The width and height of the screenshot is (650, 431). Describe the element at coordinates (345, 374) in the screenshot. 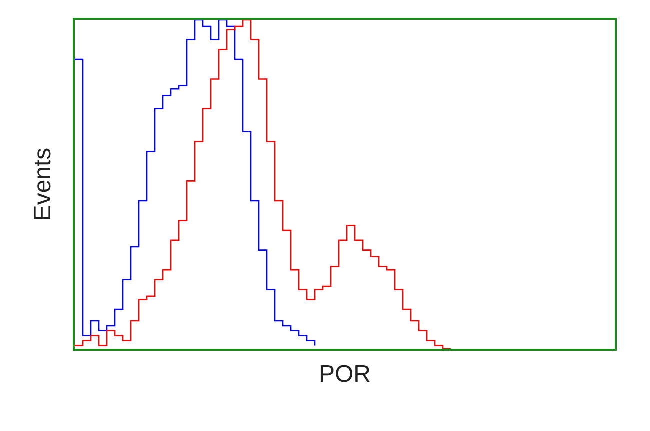

I see `x-axis-title: POR` at that location.